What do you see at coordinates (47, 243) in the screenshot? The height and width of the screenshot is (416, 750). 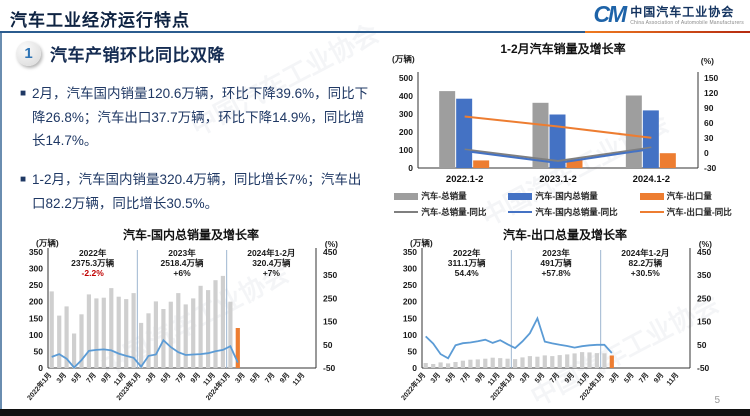 I see `axis-unit-left: (万辆)` at bounding box center [47, 243].